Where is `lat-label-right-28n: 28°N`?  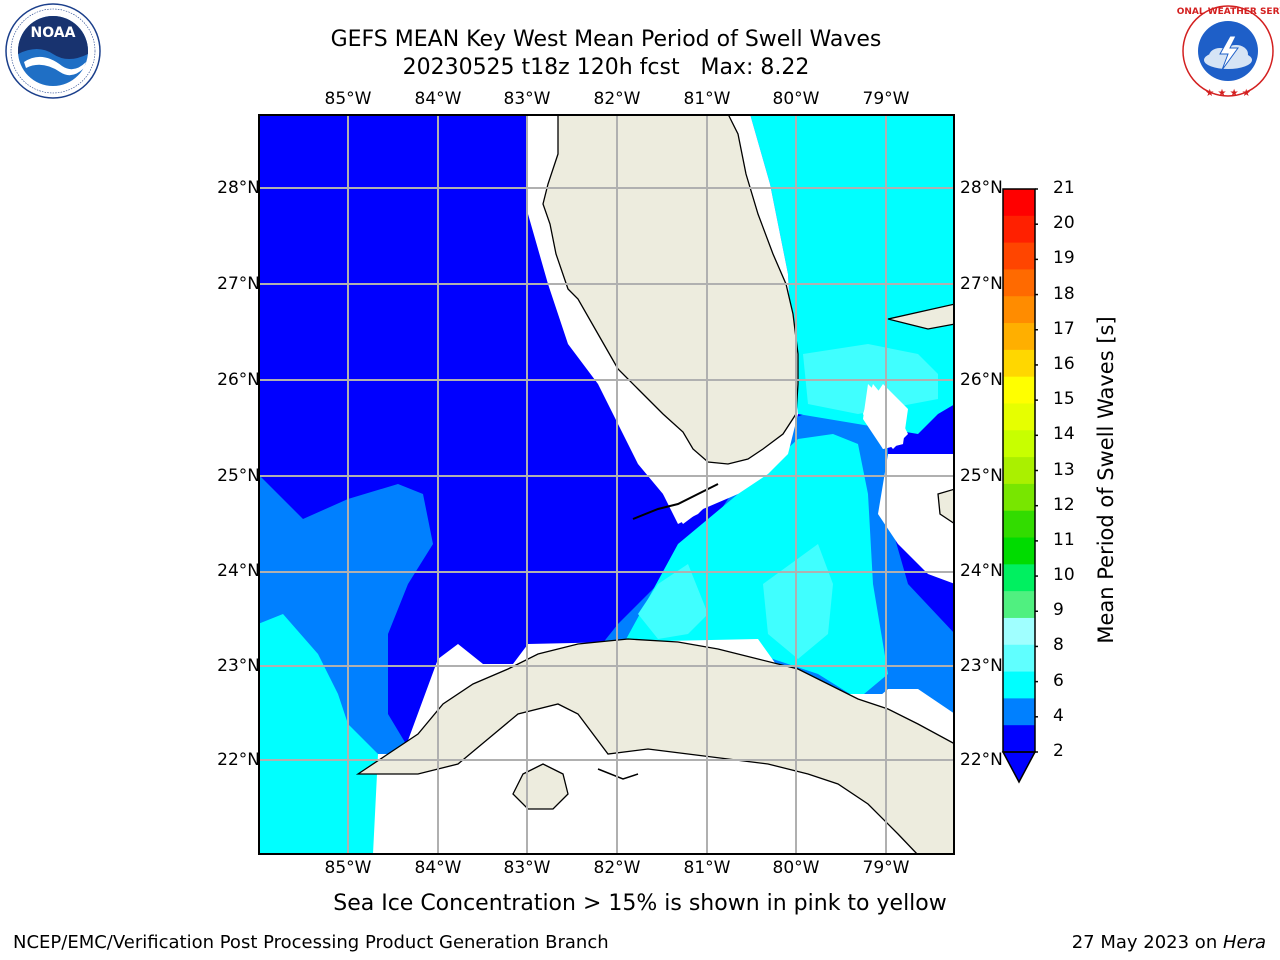 lat-label-right-28n: 28°N is located at coordinates (981, 188).